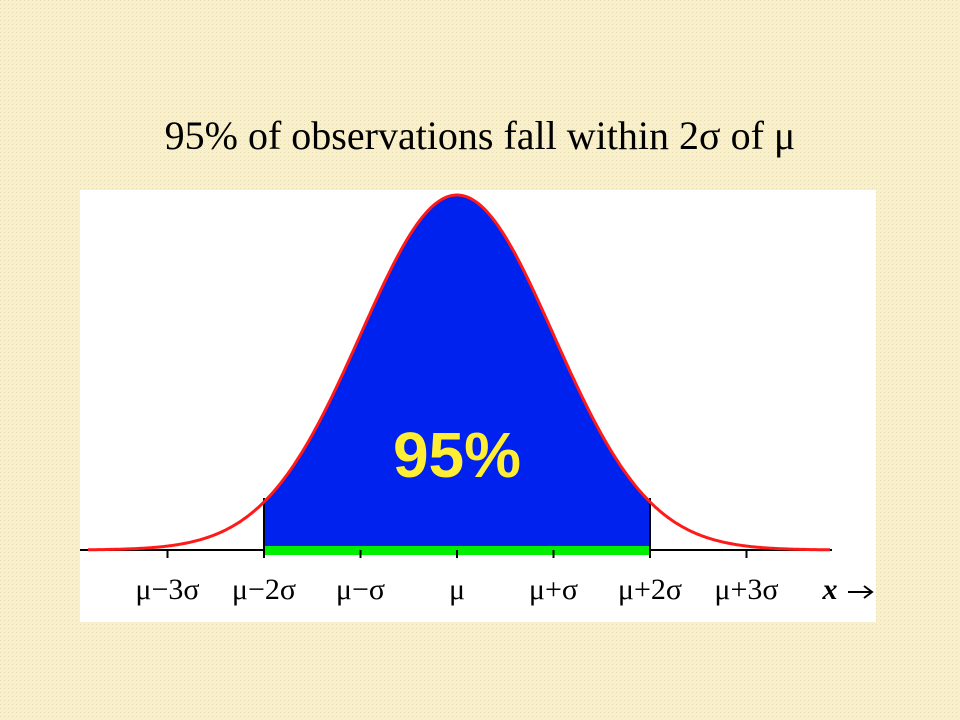 This screenshot has height=720, width=960. Describe the element at coordinates (830, 589) in the screenshot. I see `axis-label: x` at that location.